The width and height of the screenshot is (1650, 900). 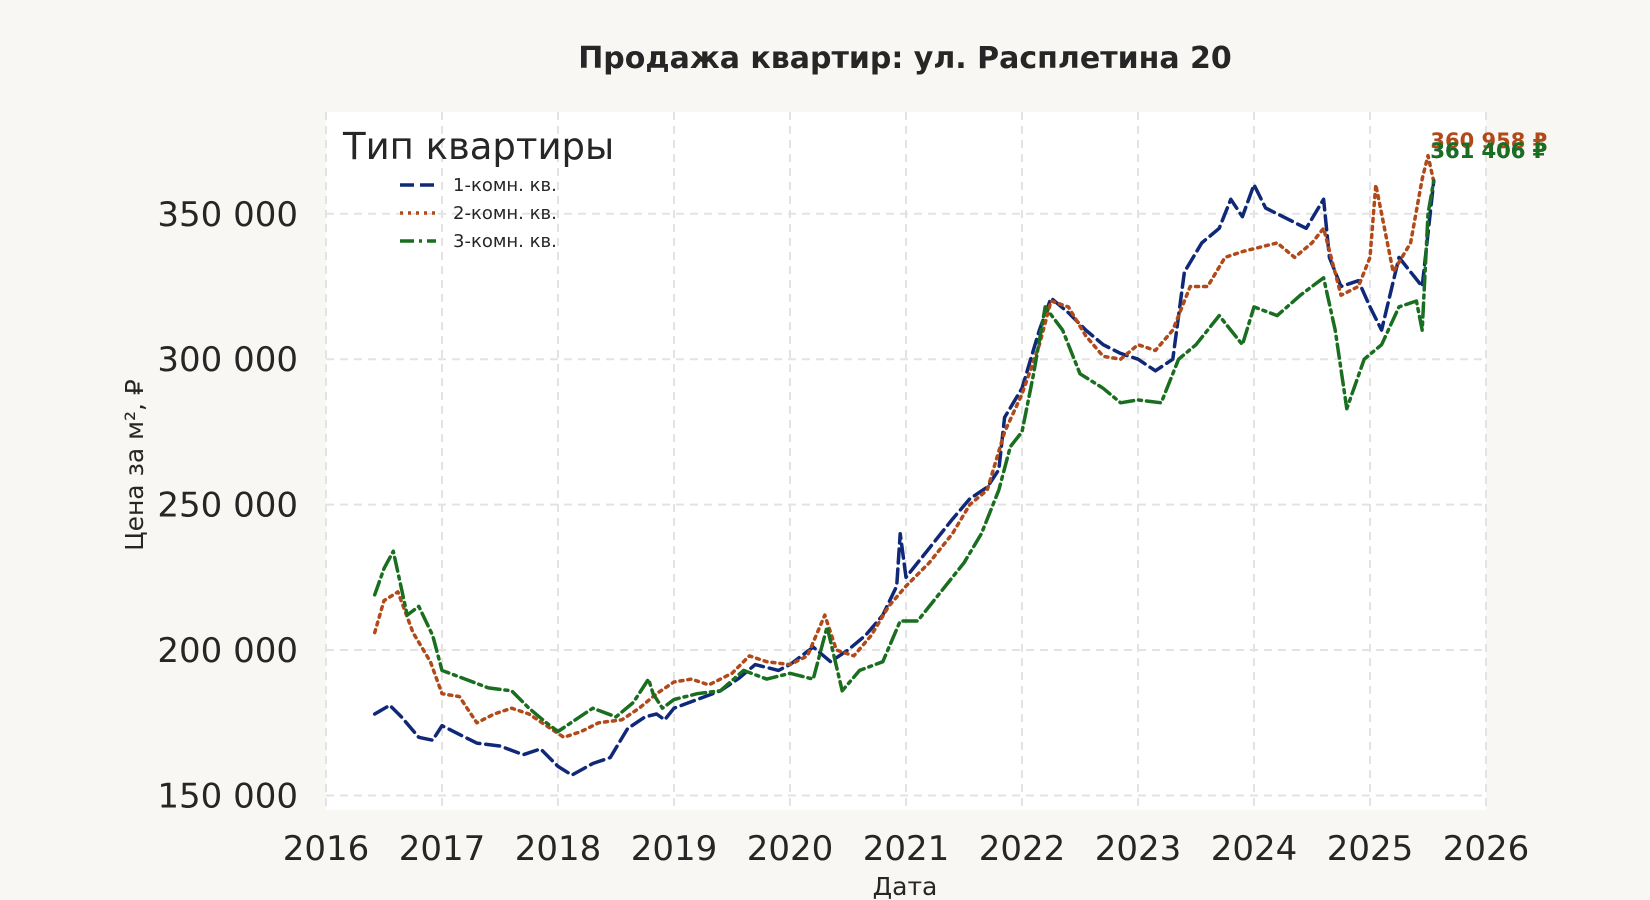 What do you see at coordinates (1022, 849) in the screenshot?
I see `x-tick-label: 2022` at bounding box center [1022, 849].